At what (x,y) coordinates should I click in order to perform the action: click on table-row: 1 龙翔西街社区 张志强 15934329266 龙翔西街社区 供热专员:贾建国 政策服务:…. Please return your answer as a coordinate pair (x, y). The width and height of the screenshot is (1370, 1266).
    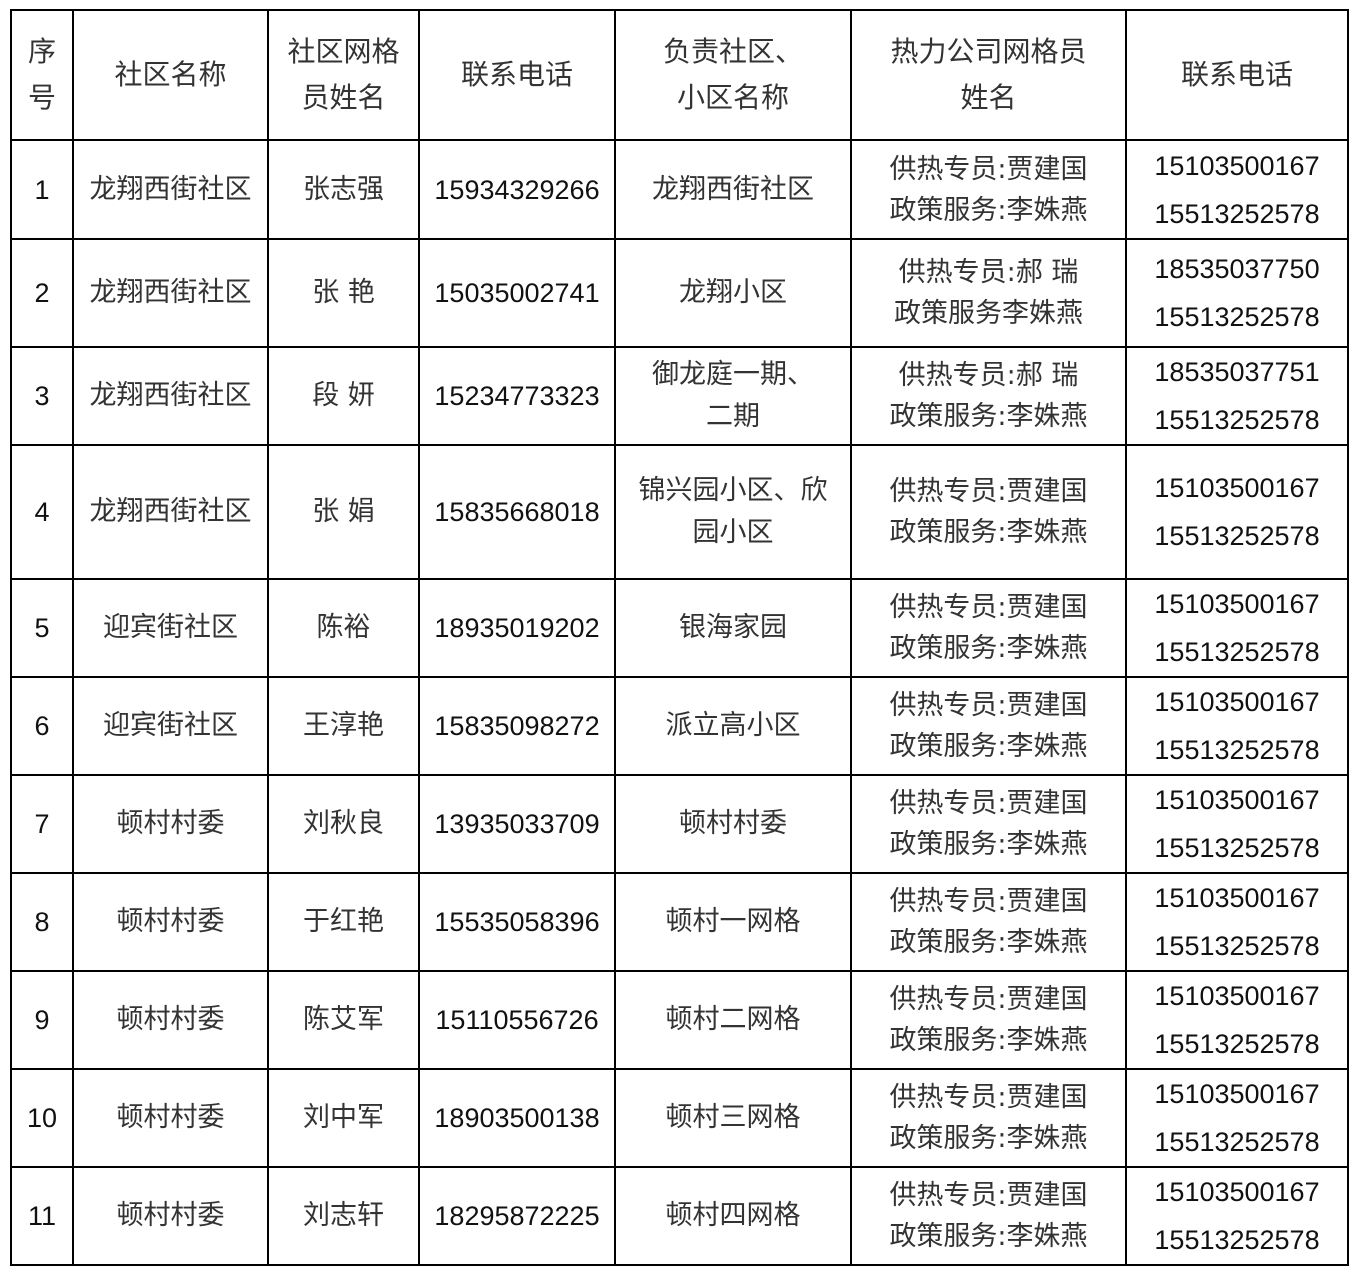
    Looking at the image, I should click on (679, 189).